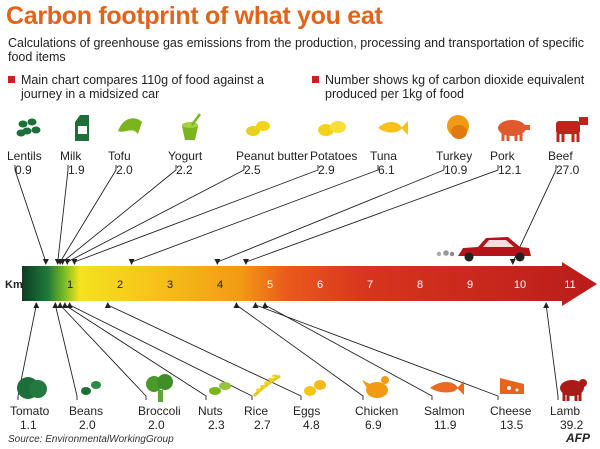 This screenshot has height=449, width=600. Describe the element at coordinates (386, 170) in the screenshot. I see `item-value: 6.1` at that location.